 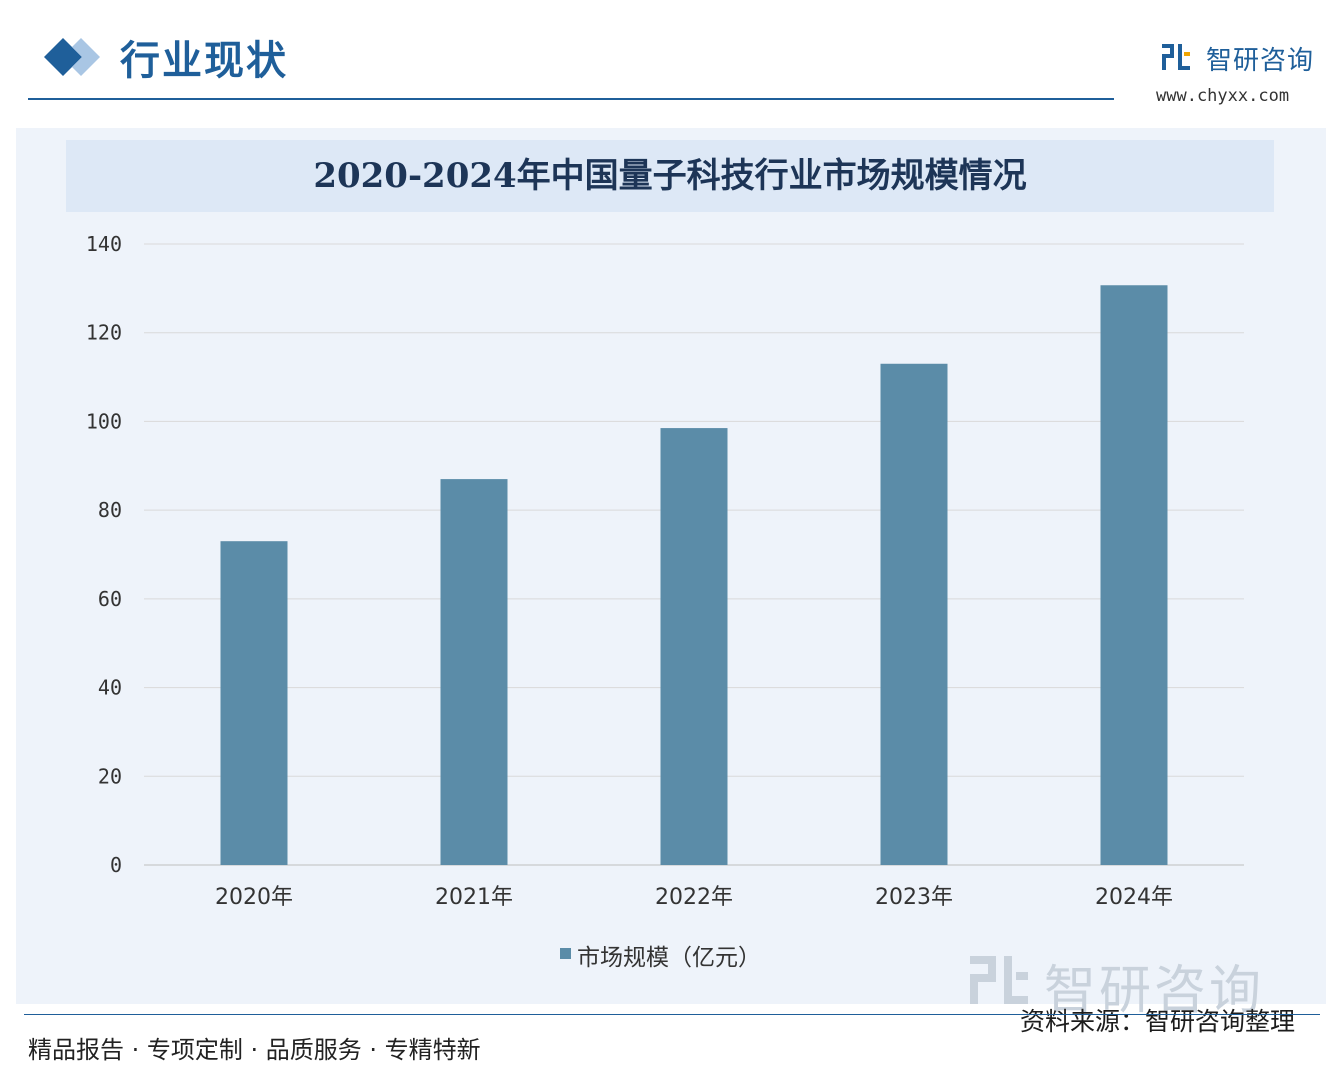 What do you see at coordinates (999, 980) in the screenshot?
I see `watermark-logo-icon` at bounding box center [999, 980].